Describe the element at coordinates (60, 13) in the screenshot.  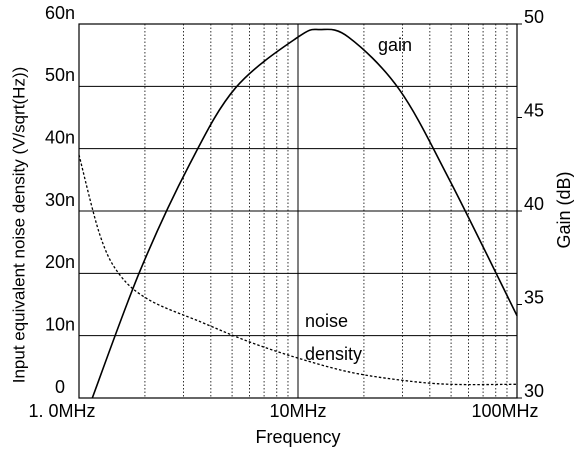
I see `y-tick-label: 60n` at that location.